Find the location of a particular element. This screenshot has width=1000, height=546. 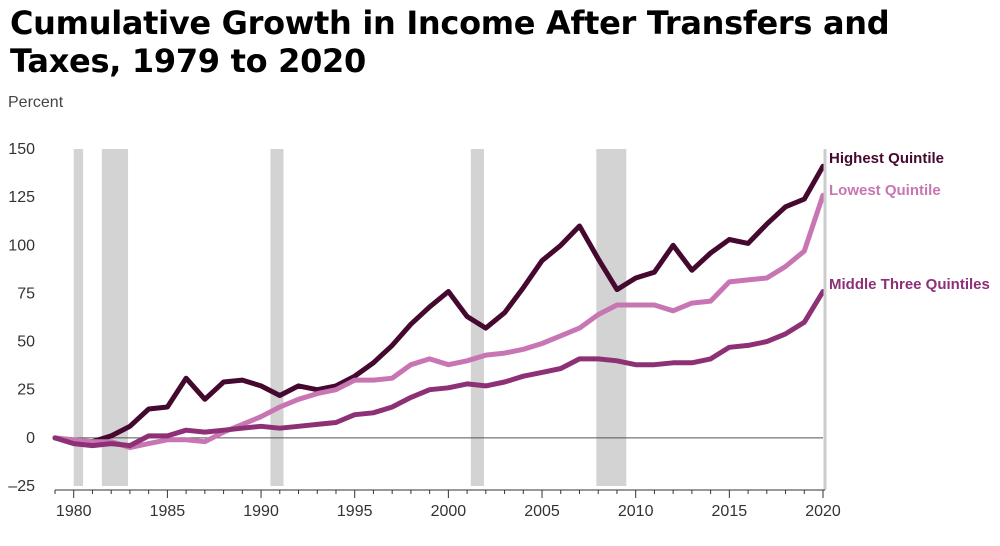

x-tick-label: 2000 is located at coordinates (449, 511).